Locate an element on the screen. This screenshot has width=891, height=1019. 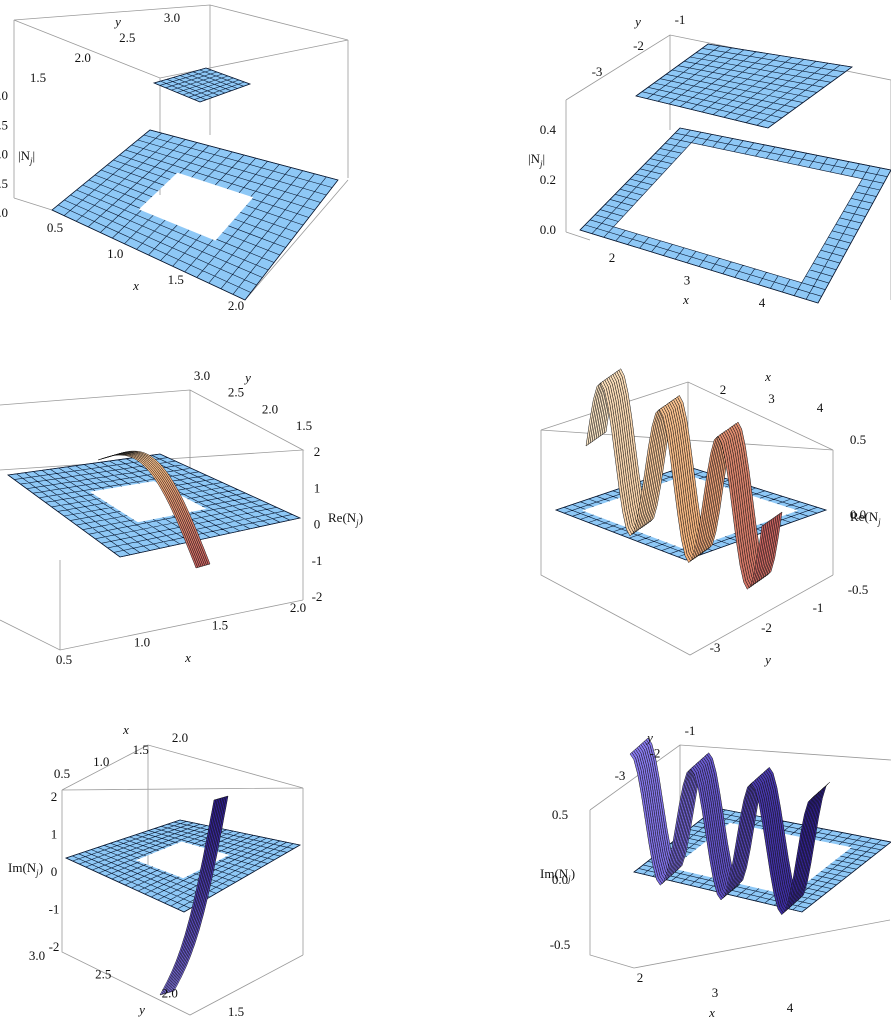
z-axis-tick-label: 2.0 is located at coordinates (4, 95).